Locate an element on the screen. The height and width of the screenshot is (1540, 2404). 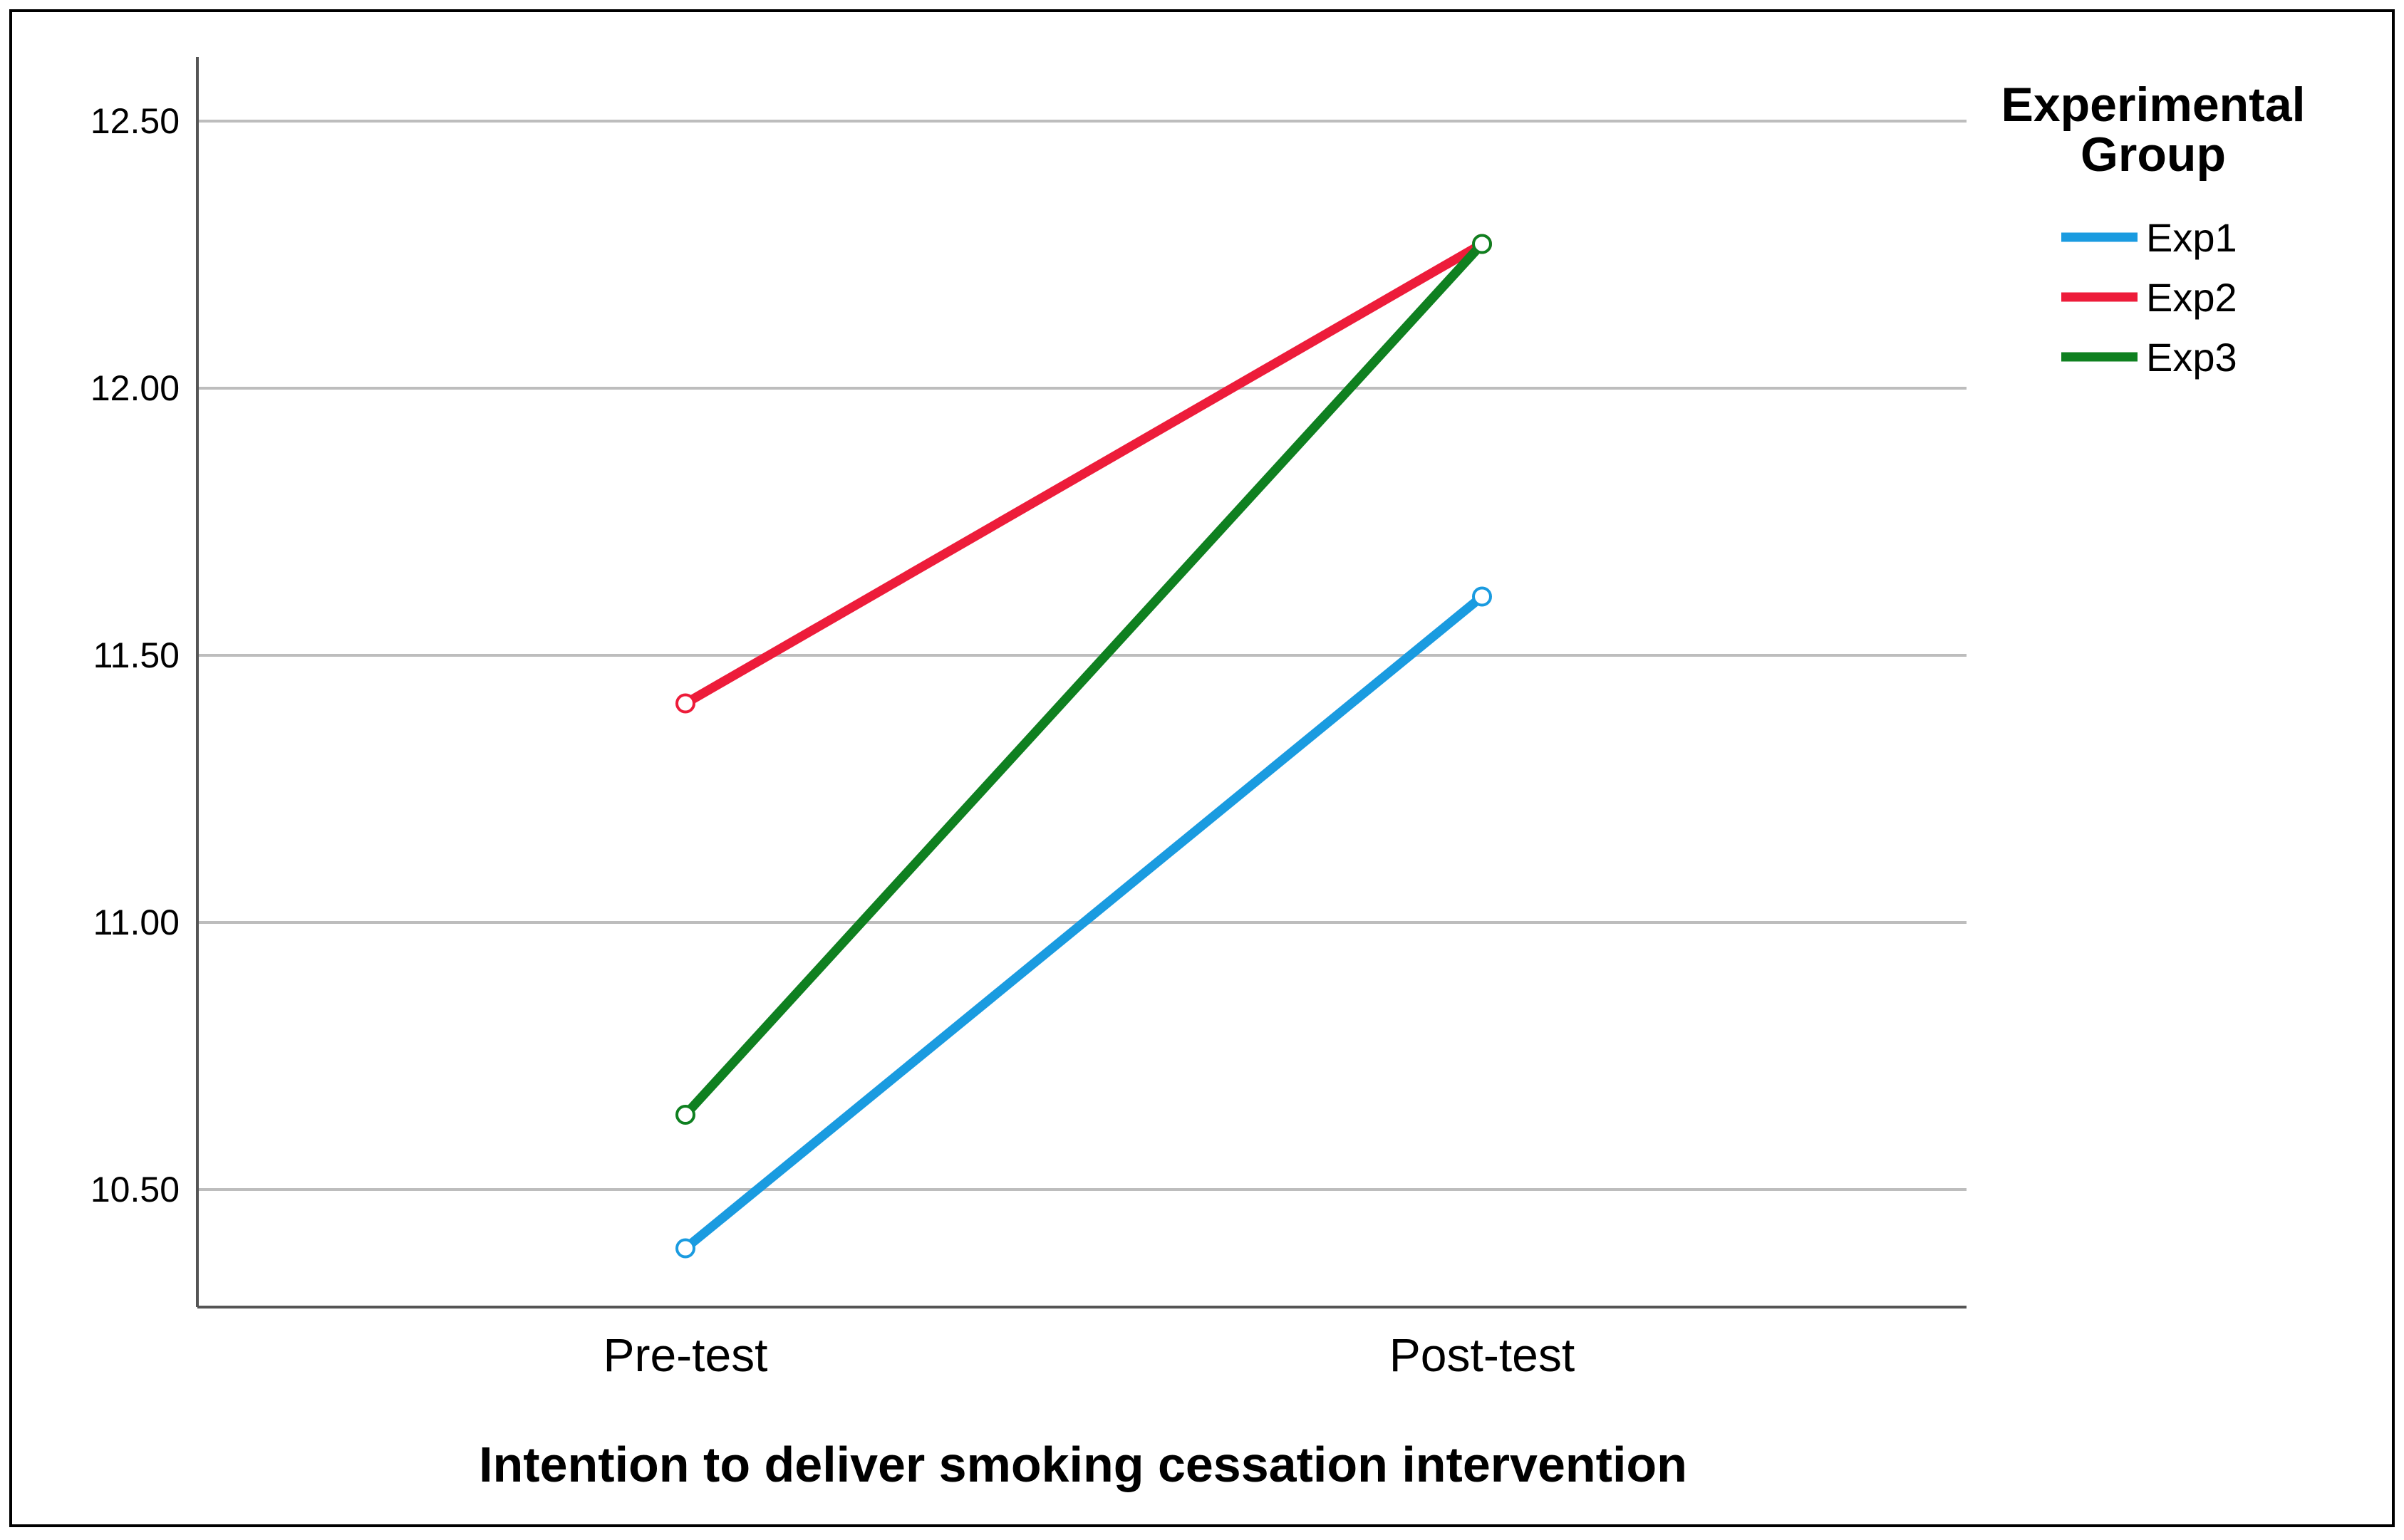
legend-label-exp1: Exp1 is located at coordinates (2191, 238).